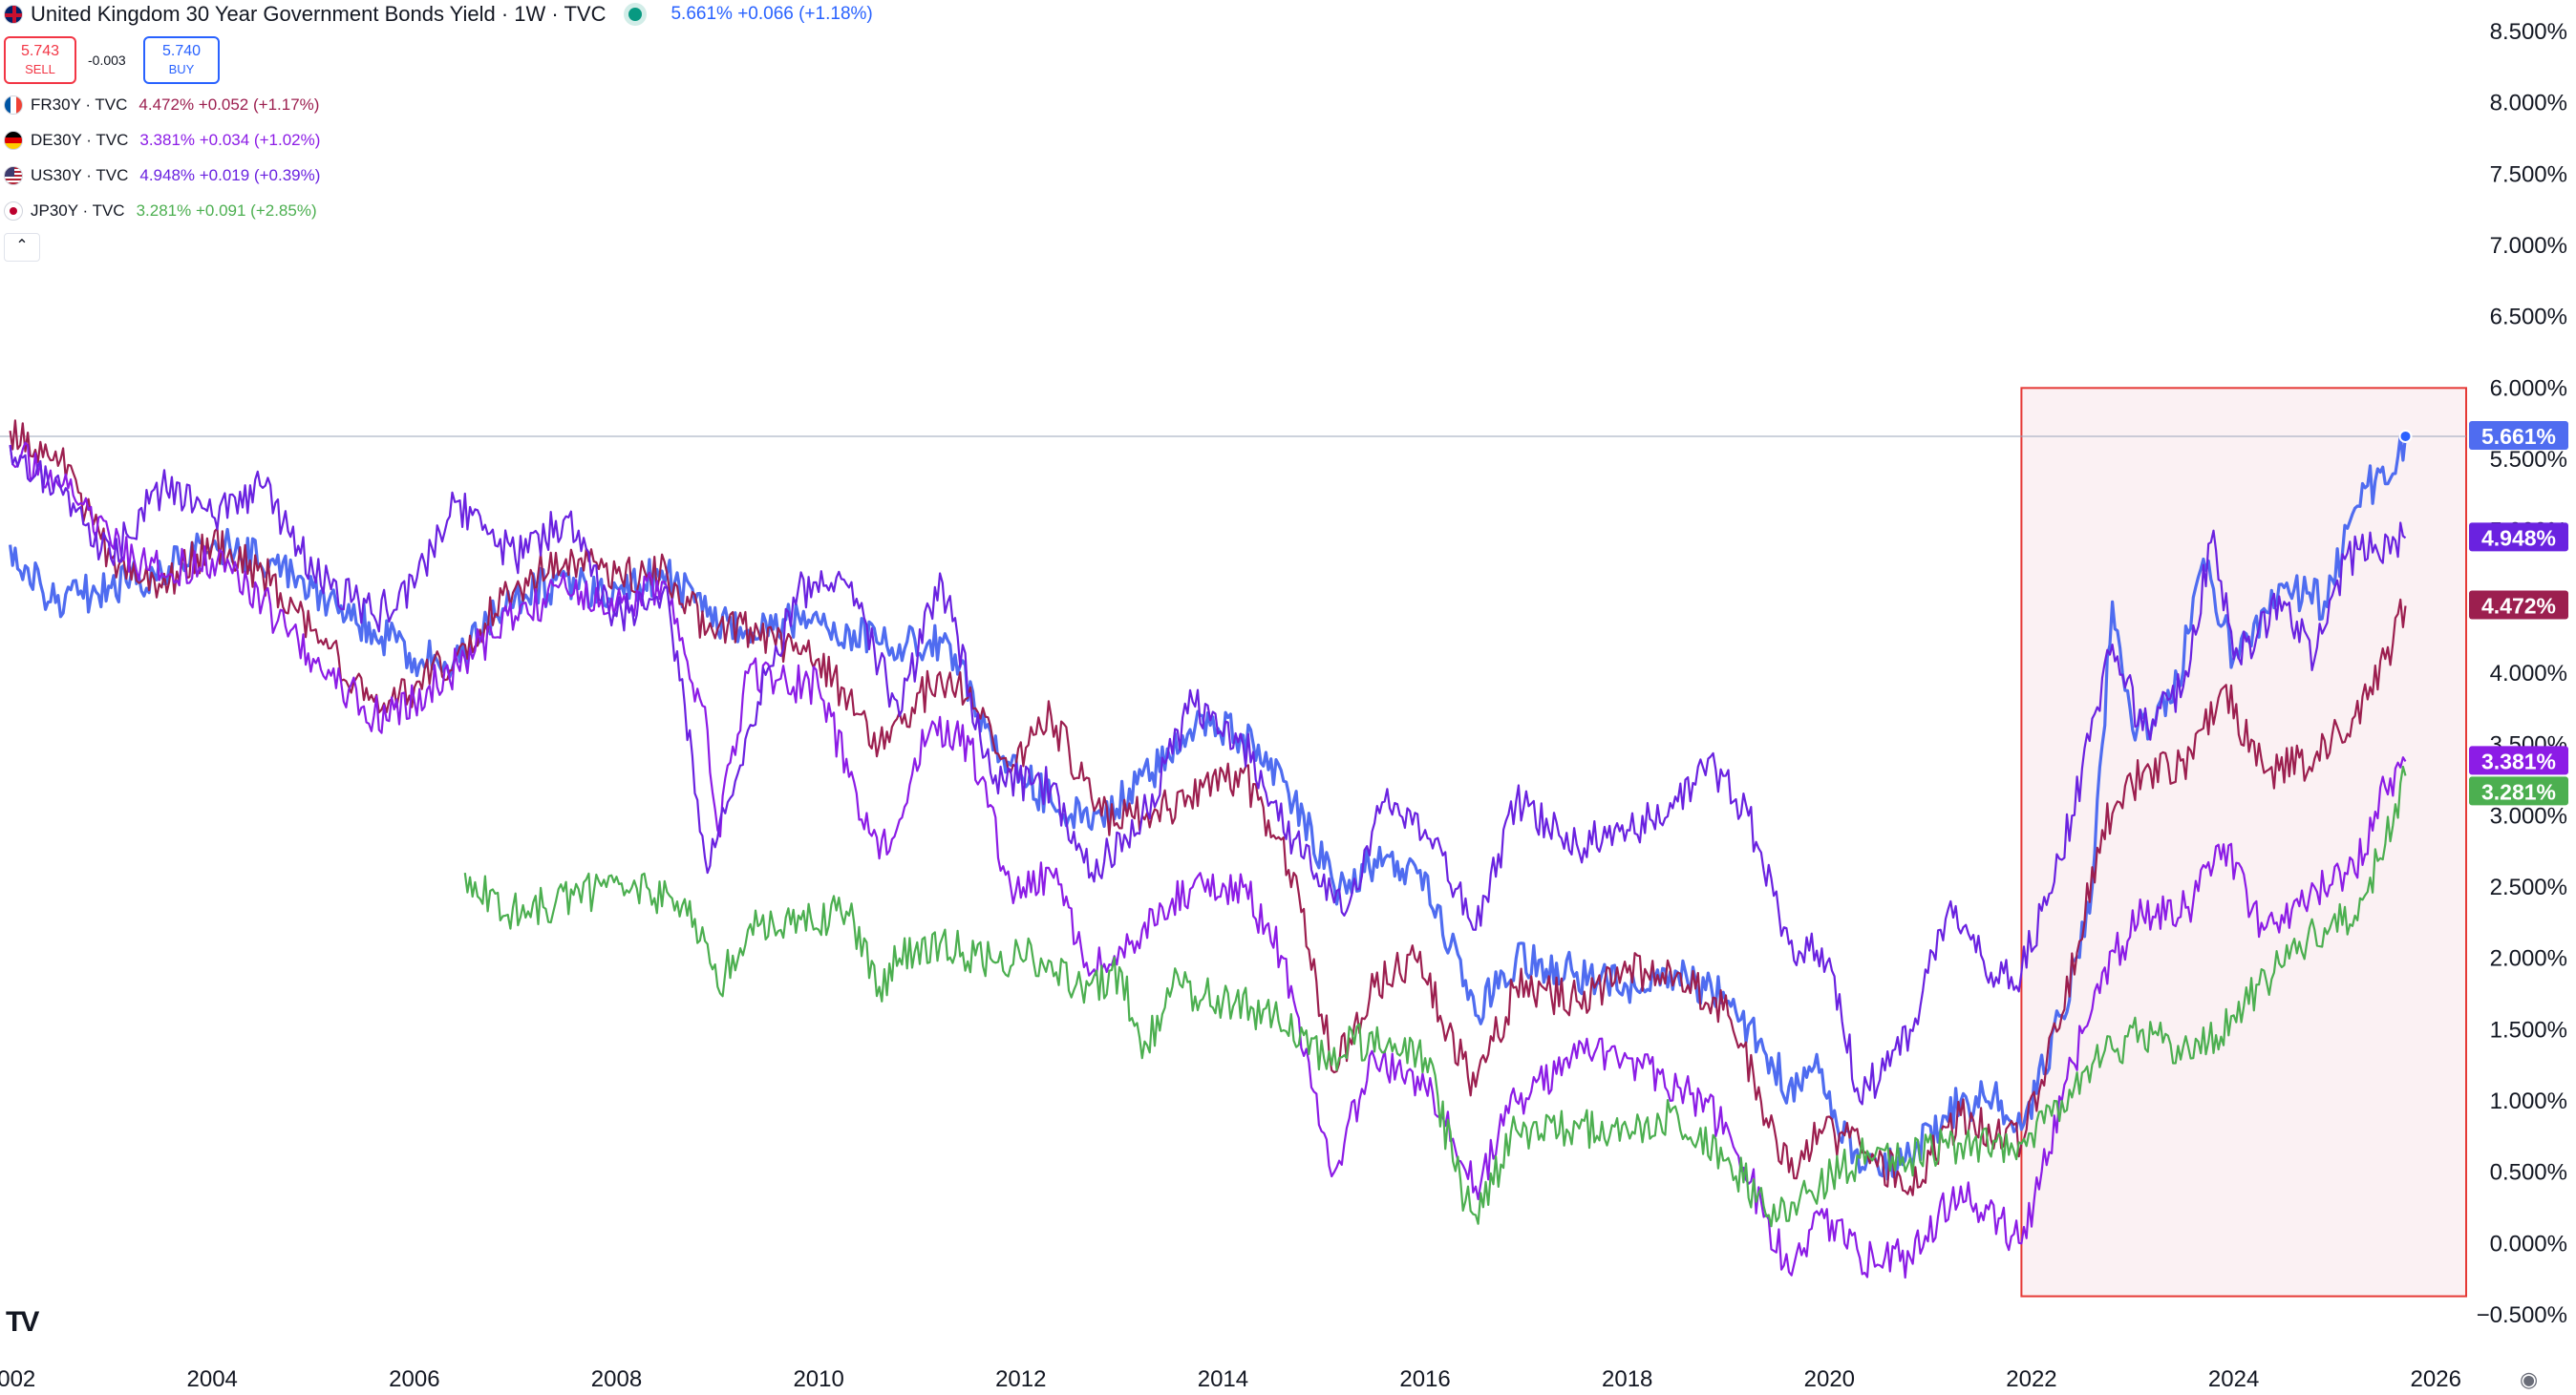  Describe the element at coordinates (2528, 1102) in the screenshot. I see `y-tick-label: 1.000%` at that location.